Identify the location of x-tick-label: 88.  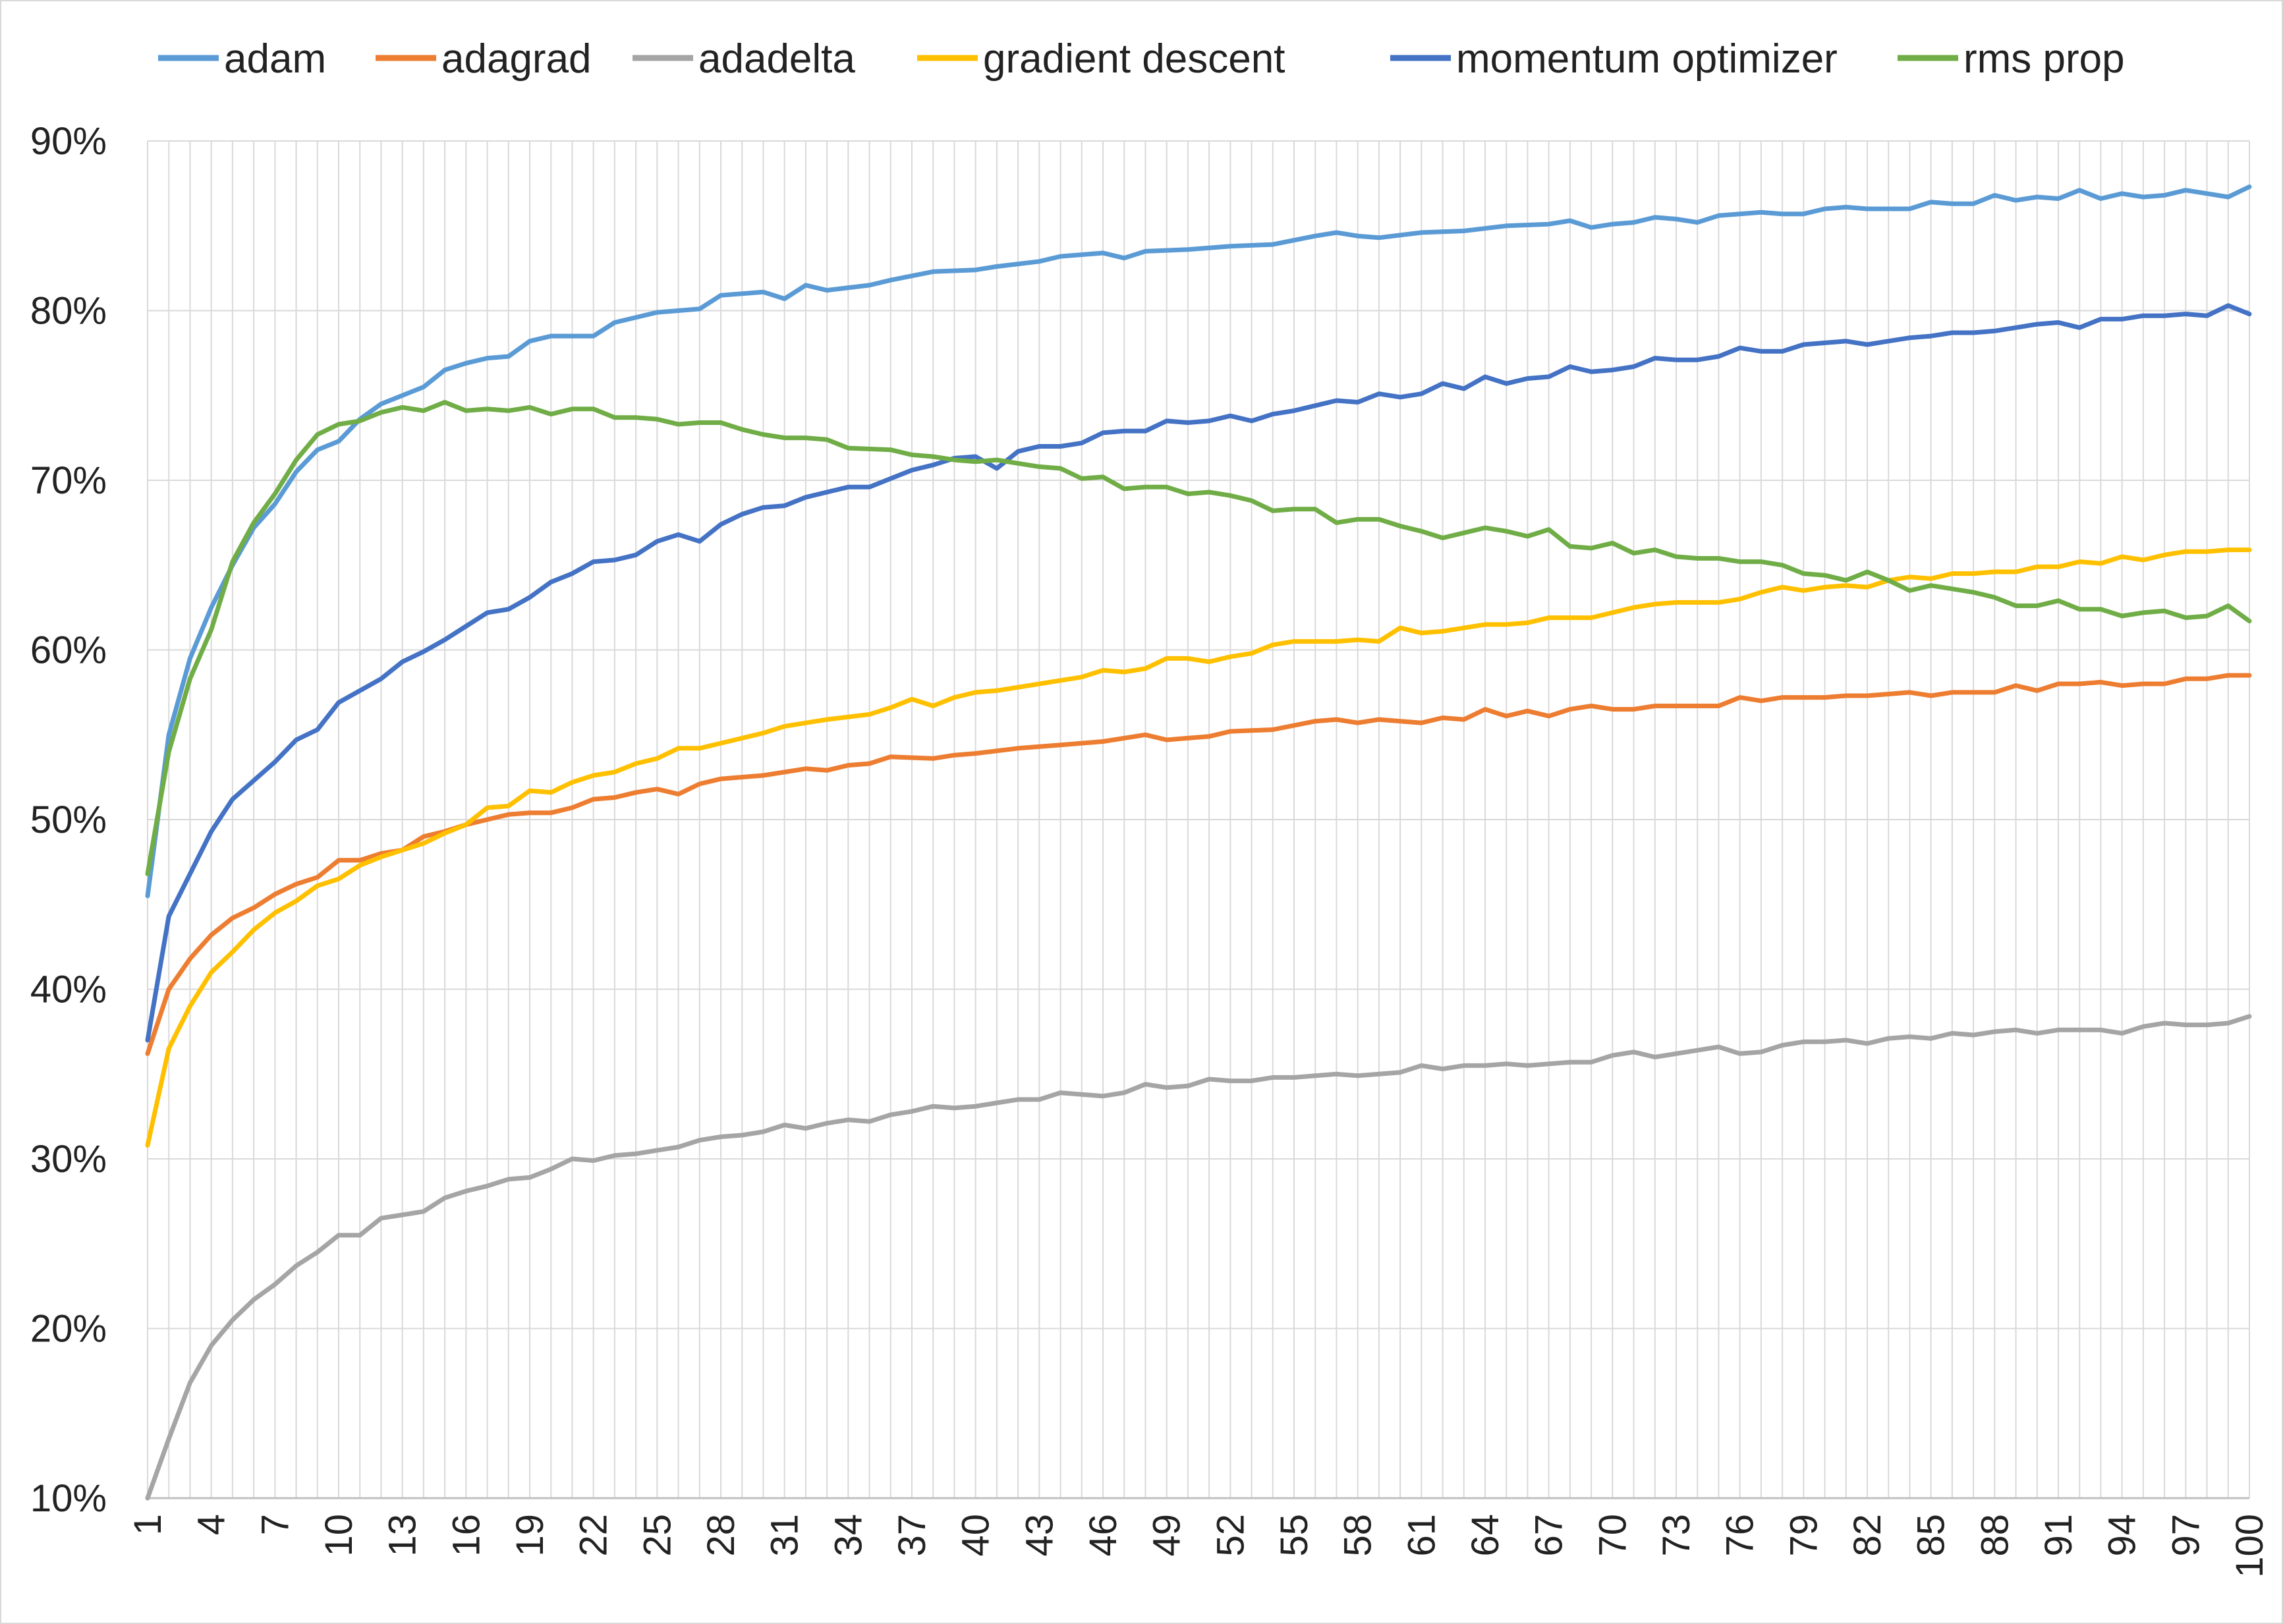
(1994, 1535).